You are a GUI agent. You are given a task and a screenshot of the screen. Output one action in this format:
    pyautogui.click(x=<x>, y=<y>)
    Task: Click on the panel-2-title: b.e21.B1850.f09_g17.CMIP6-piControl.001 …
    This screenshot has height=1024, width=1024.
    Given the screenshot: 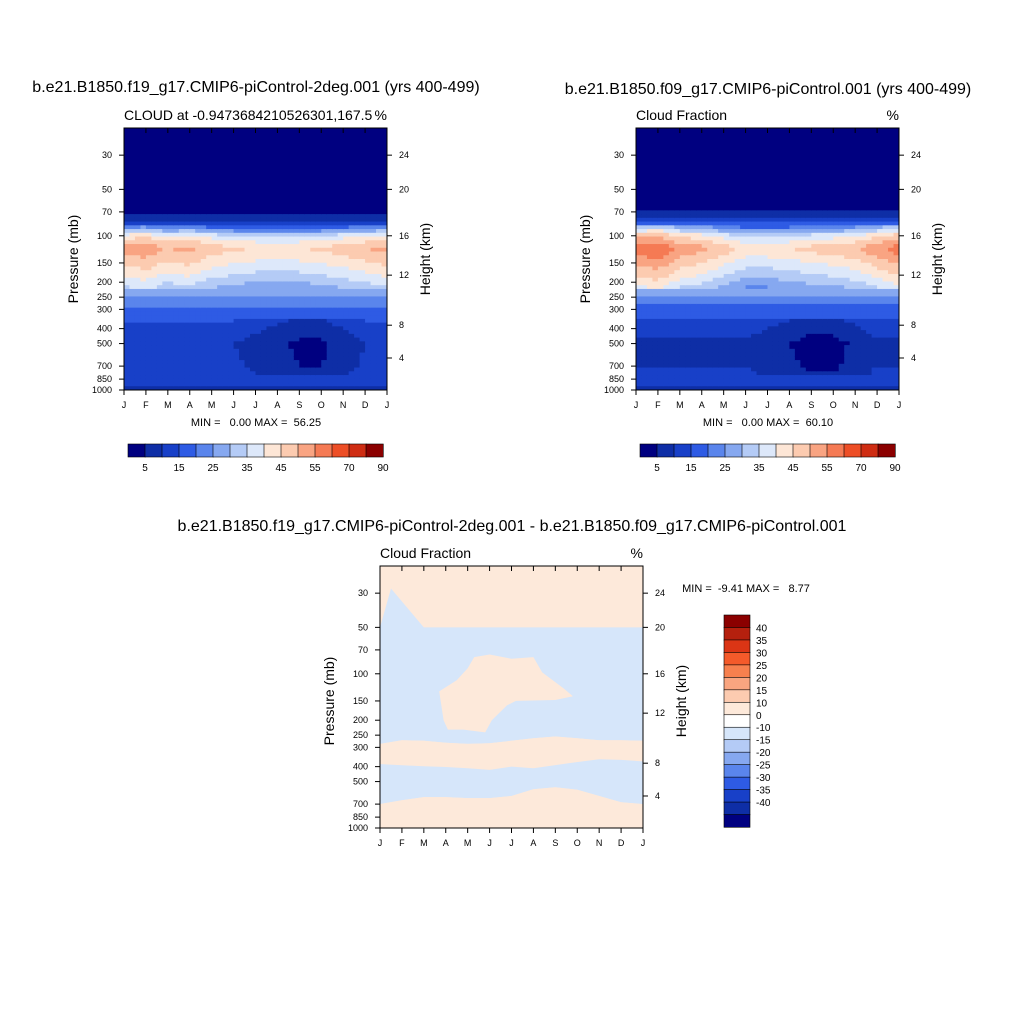 What is the action you would take?
    pyautogui.click(x=768, y=89)
    